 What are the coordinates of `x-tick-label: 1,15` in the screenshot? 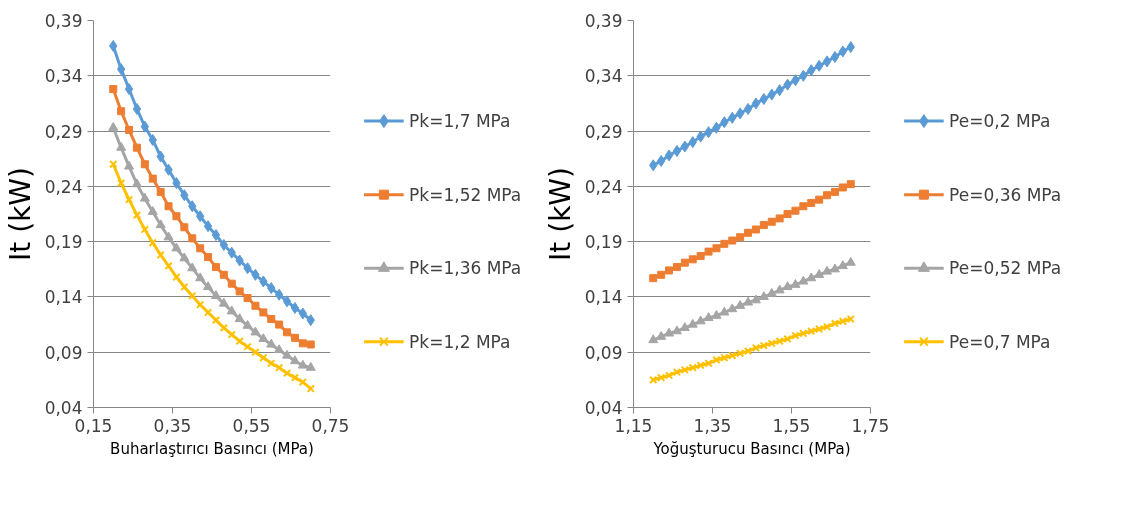 It's located at (633, 425).